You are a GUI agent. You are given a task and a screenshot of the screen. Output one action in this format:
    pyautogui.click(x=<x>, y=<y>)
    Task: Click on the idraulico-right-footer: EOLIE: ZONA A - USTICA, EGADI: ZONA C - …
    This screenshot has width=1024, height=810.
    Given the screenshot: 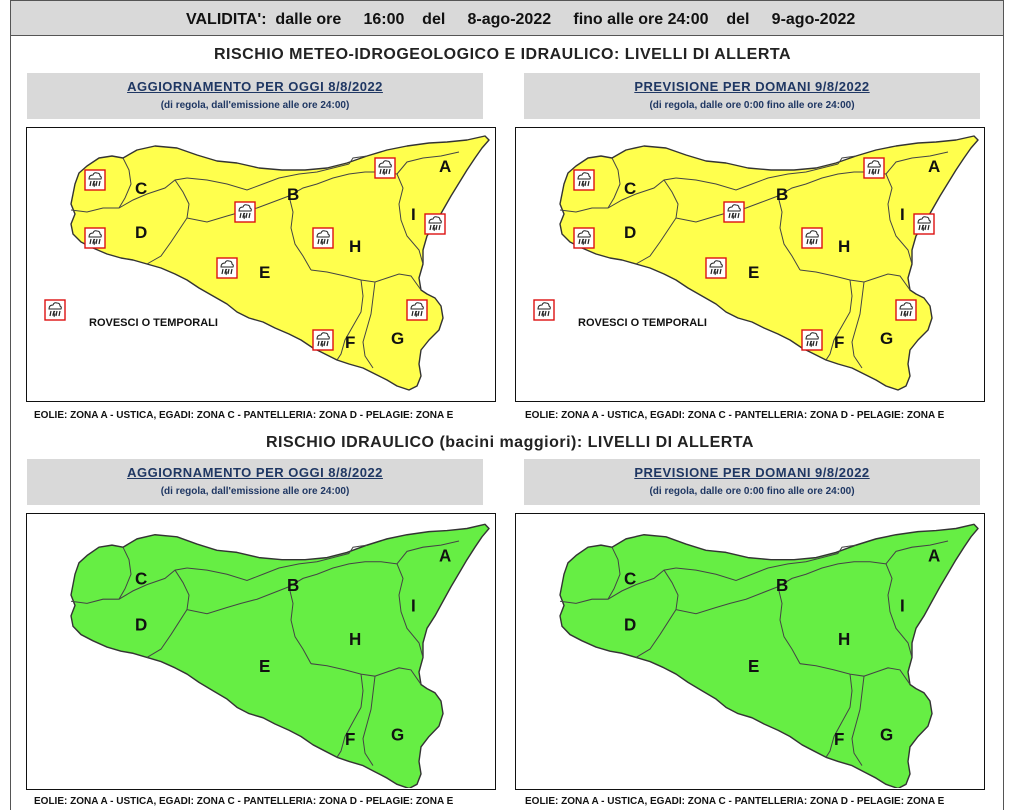 What is the action you would take?
    pyautogui.click(x=735, y=801)
    